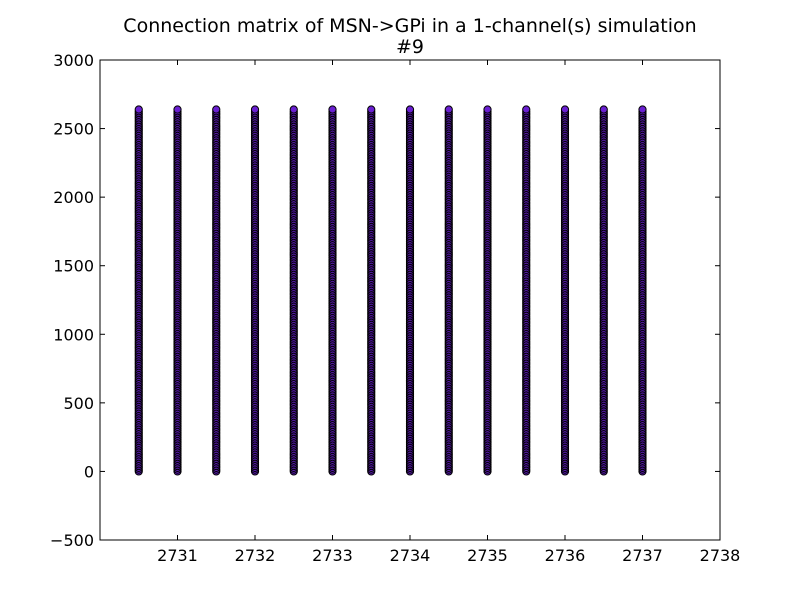  Describe the element at coordinates (642, 555) in the screenshot. I see `x-tick-label: 2737` at that location.